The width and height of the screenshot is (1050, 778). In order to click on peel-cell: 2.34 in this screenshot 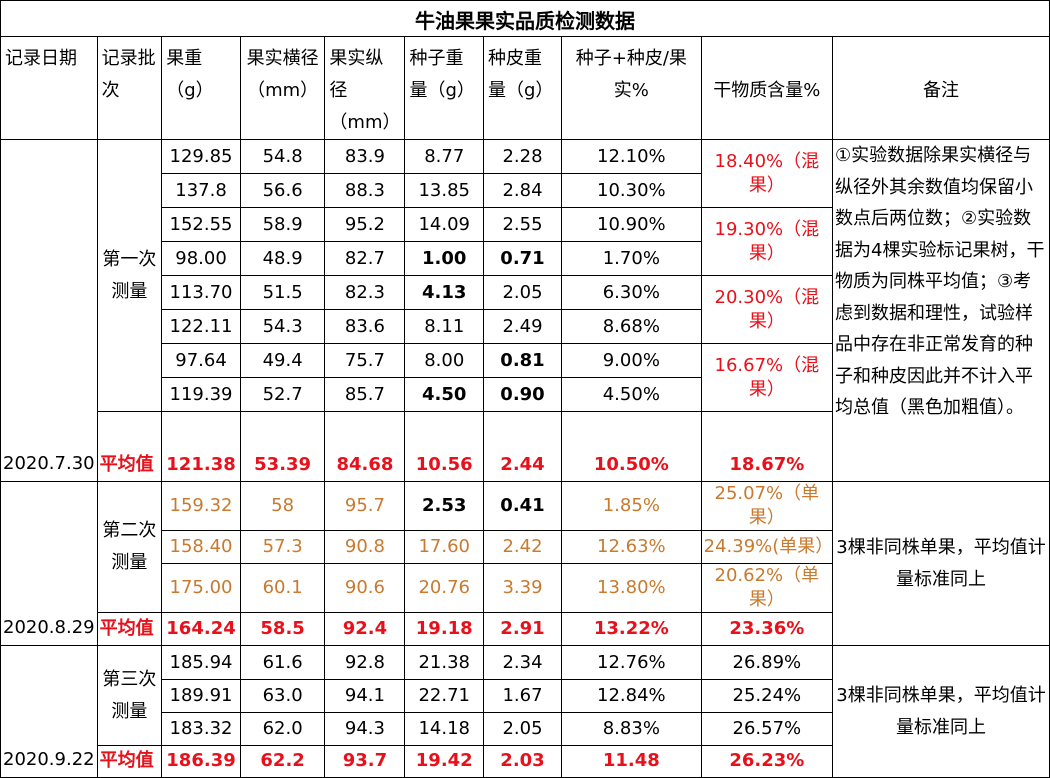, I will do `click(522, 662)`.